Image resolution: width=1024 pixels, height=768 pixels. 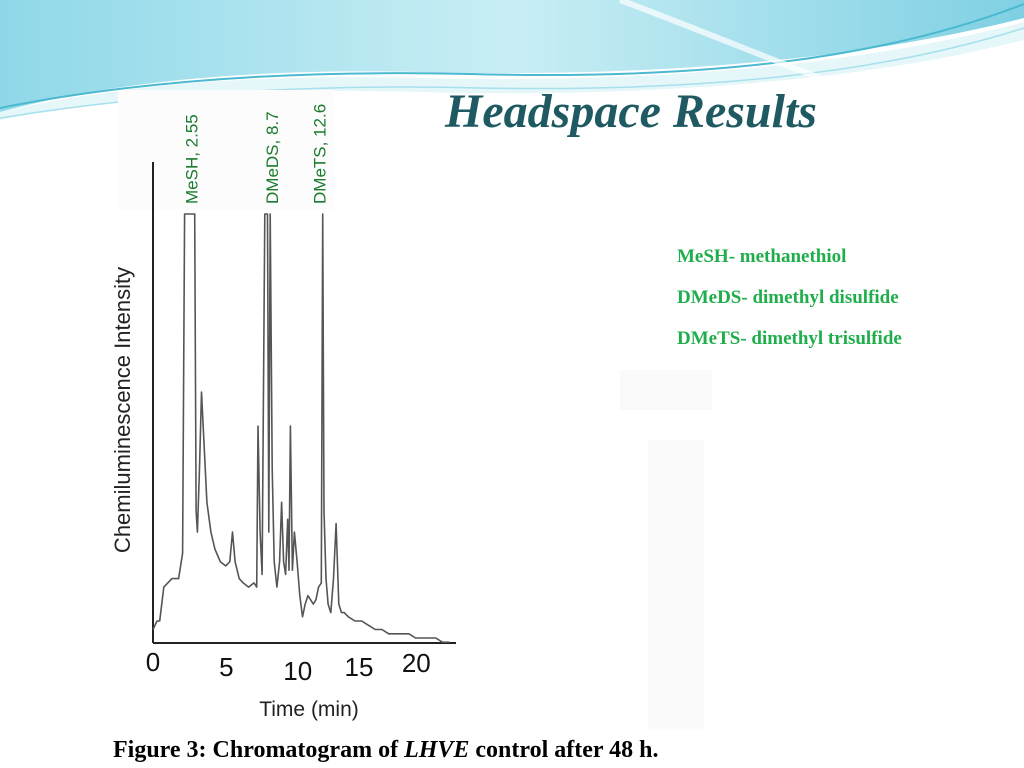 I want to click on x-tick-label: 15, so click(x=359, y=667).